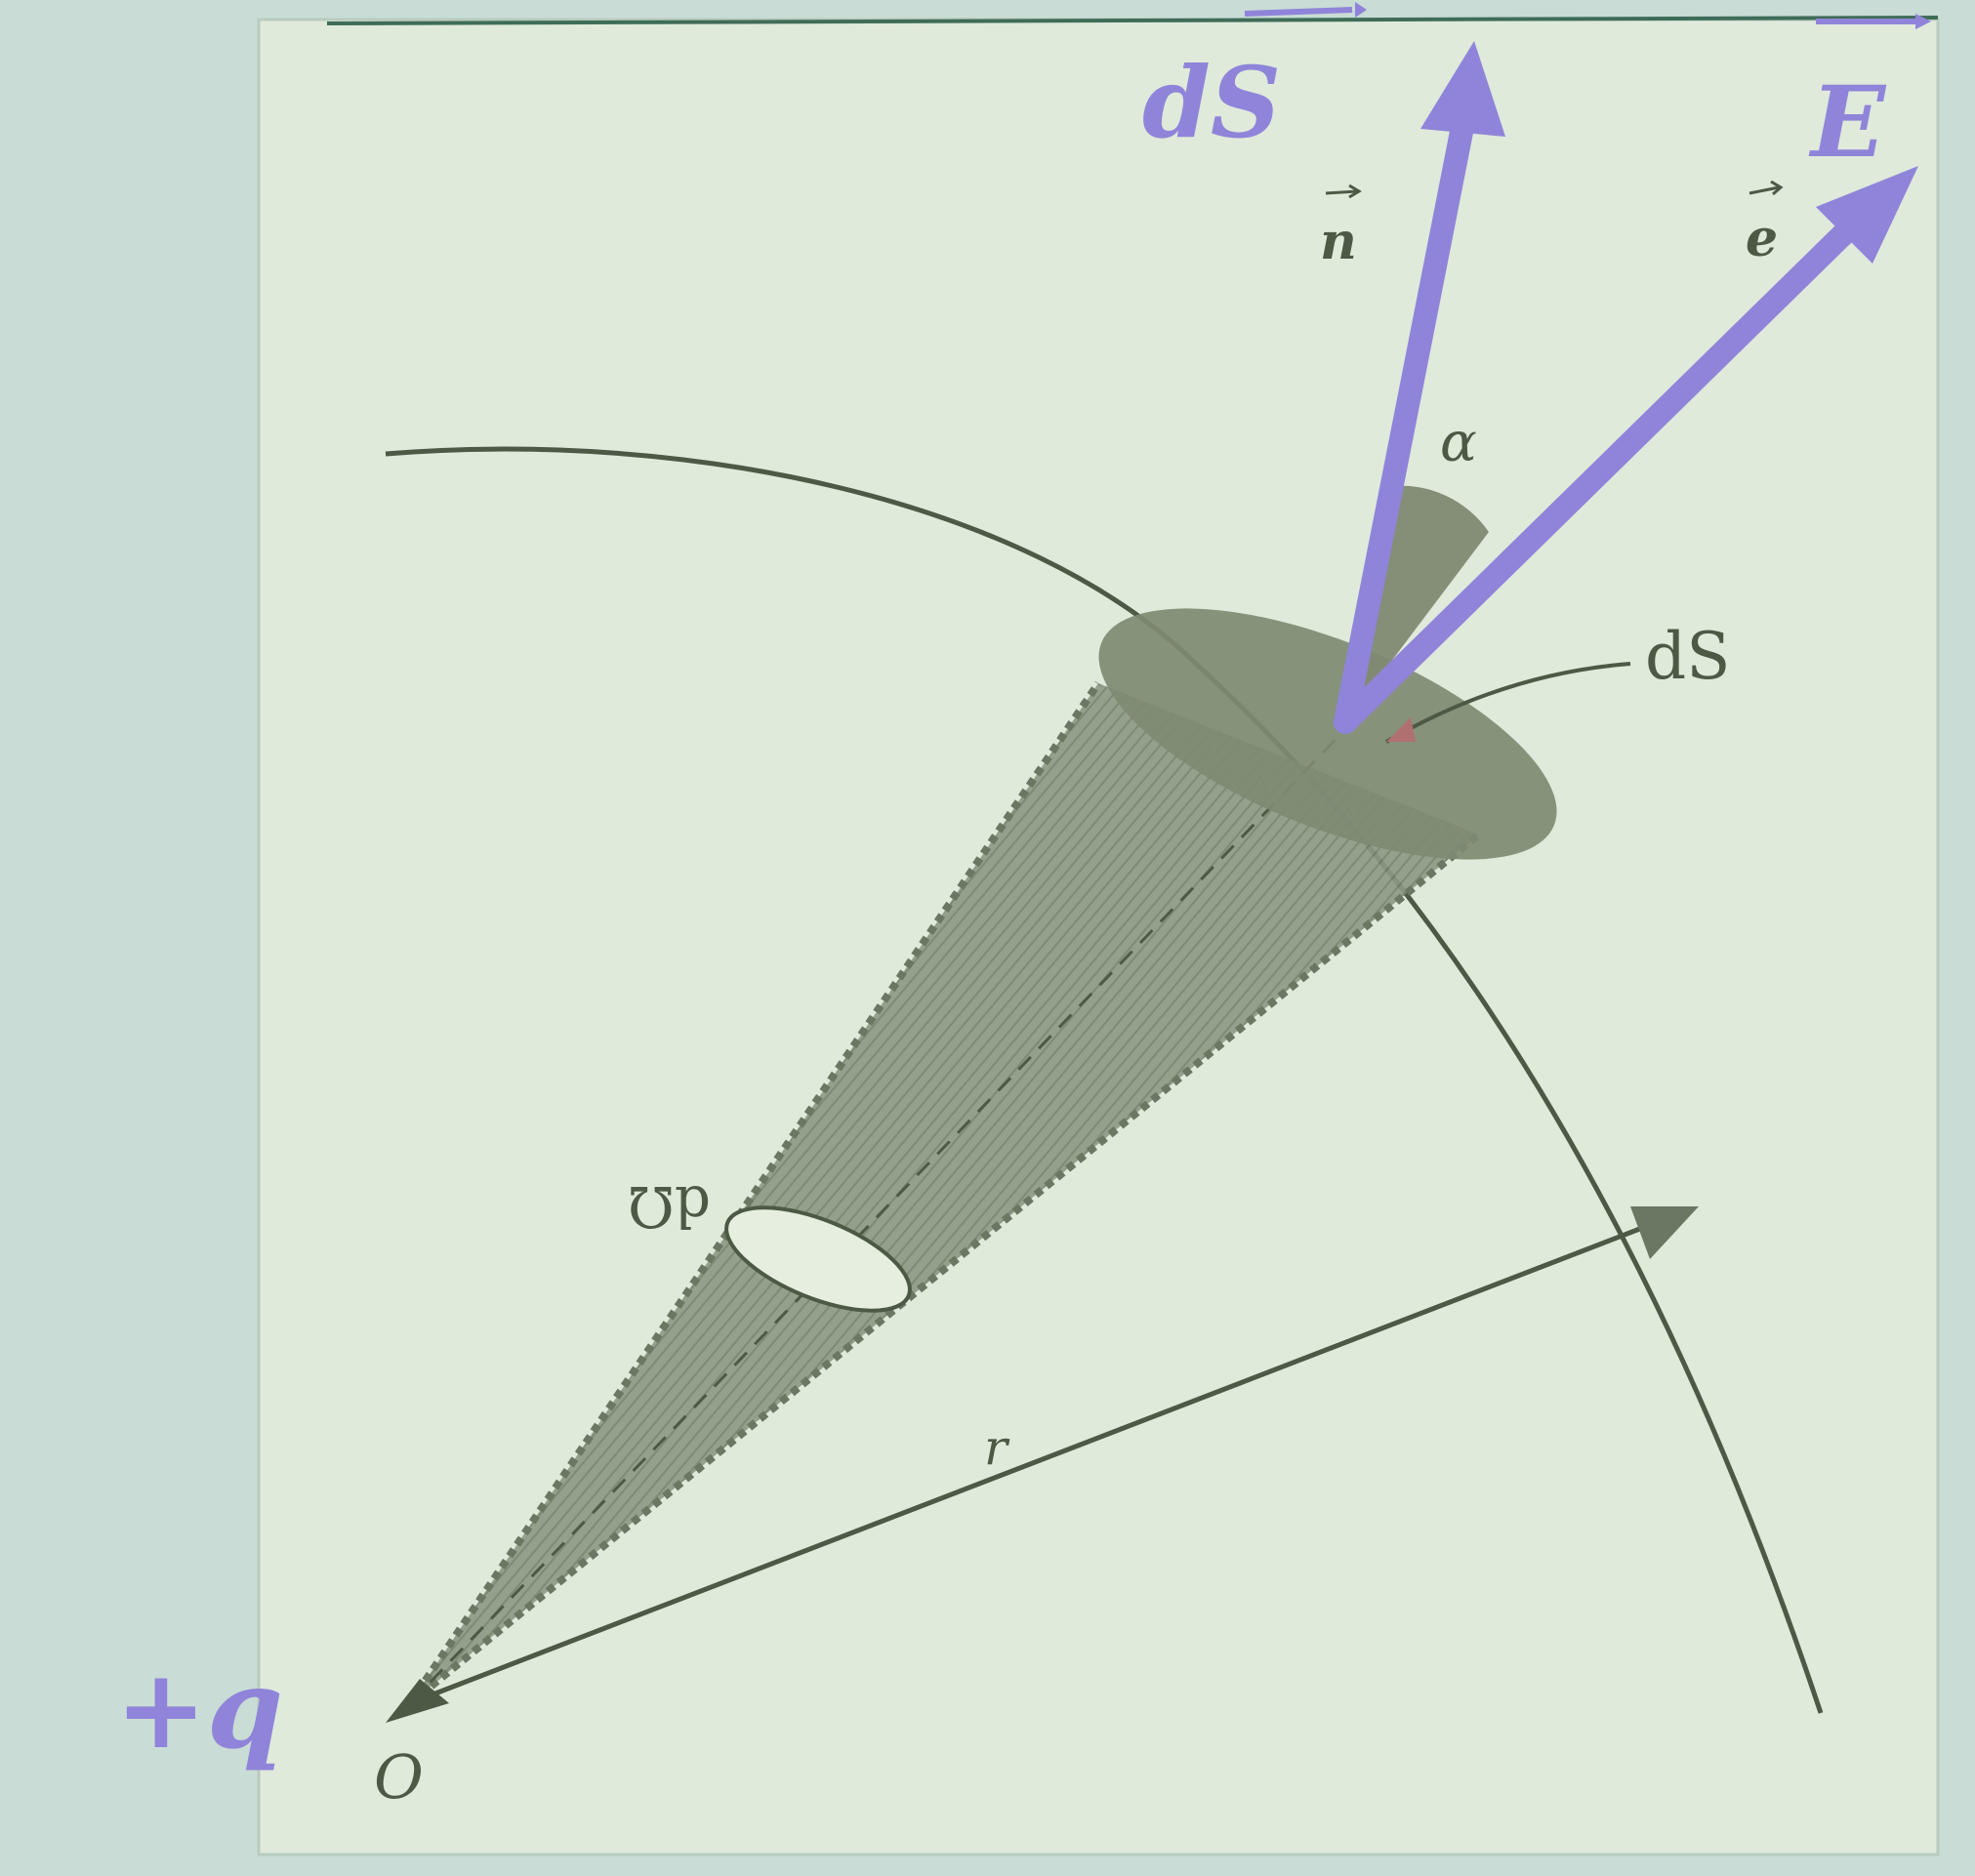 This screenshot has height=1876, width=1975. What do you see at coordinates (1594, 478) in the screenshot?
I see `e-vector-arrow` at bounding box center [1594, 478].